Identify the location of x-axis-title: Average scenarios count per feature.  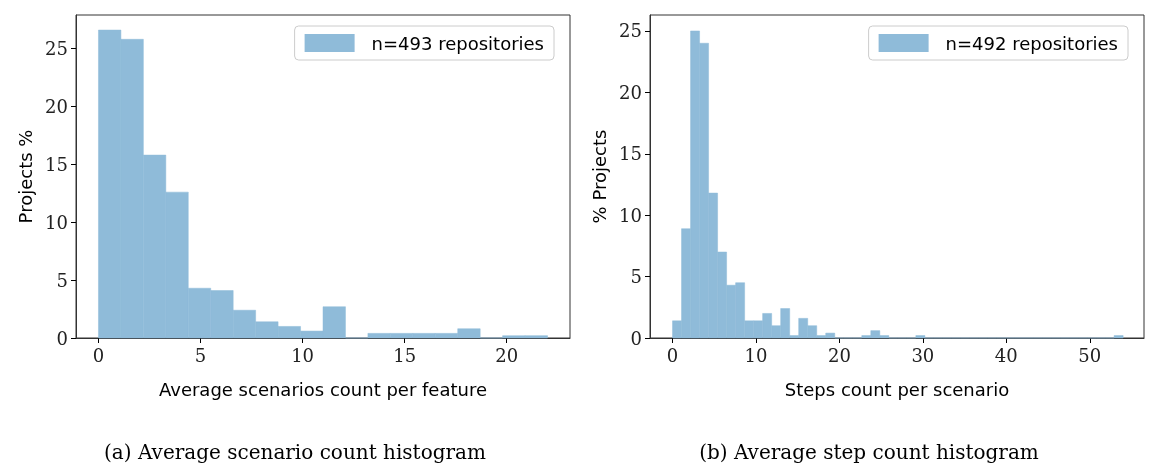
(323, 389).